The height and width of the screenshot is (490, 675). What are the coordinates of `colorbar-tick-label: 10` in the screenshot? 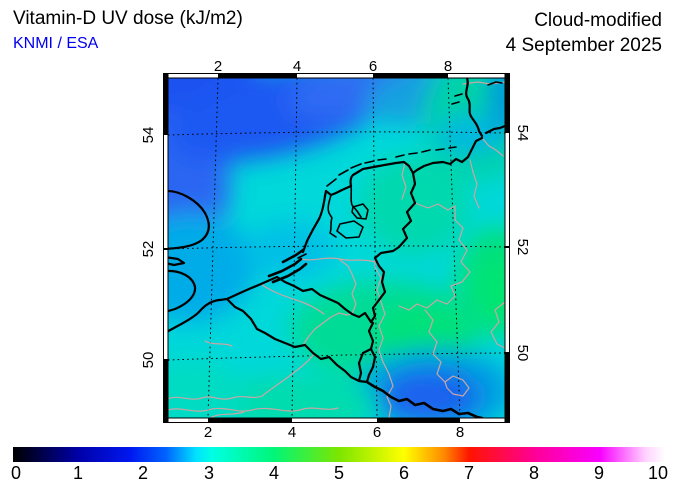 It's located at (658, 473).